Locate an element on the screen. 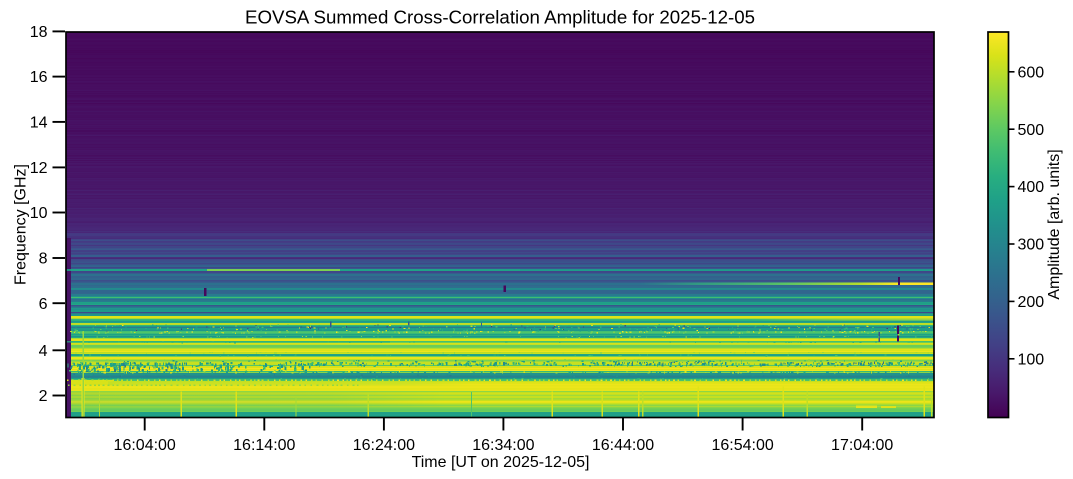 This screenshot has height=479, width=1073. svg-text: 2 is located at coordinates (43, 396).